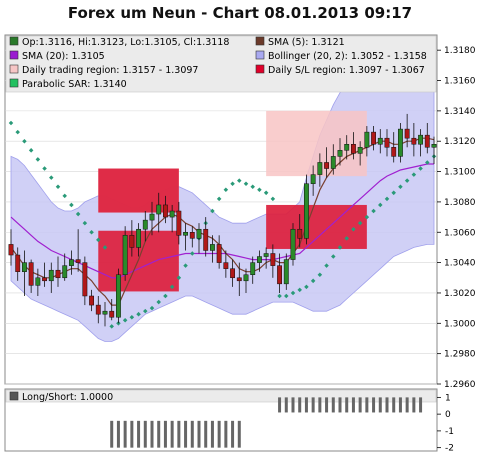 The width and height of the screenshot is (480, 457). I want to click on lower-tick-label: 0, so click(448, 415).